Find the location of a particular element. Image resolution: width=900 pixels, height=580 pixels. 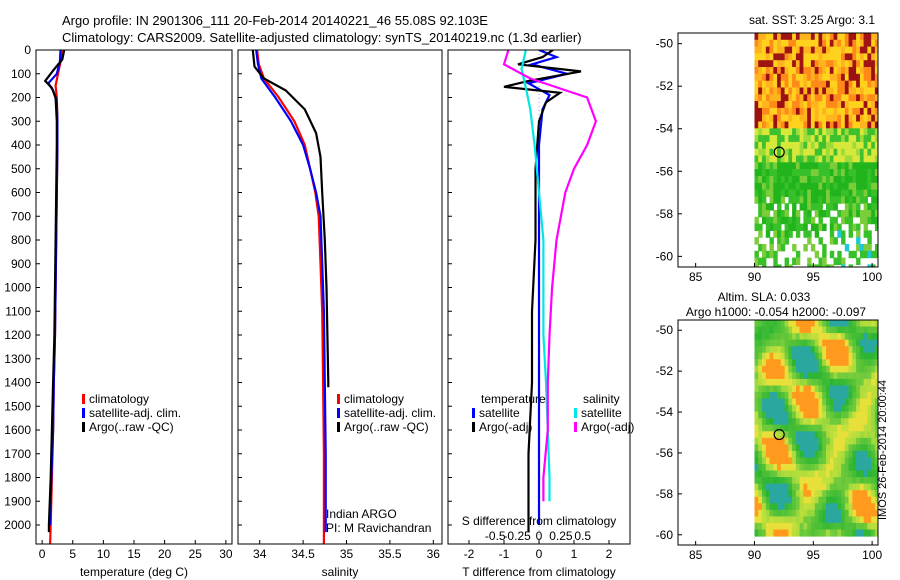

depth-ytick-label: 2000 is located at coordinates (17, 525).